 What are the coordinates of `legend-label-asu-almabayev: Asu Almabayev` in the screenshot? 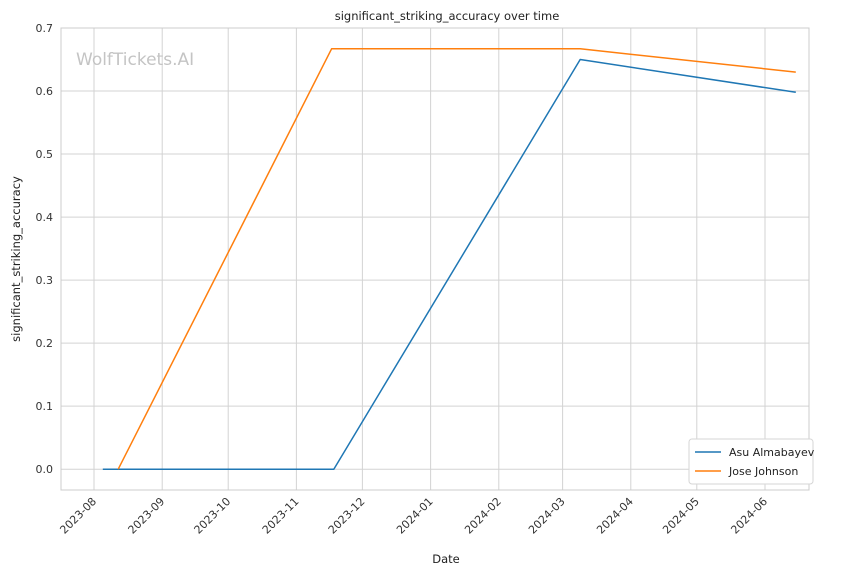 It's located at (772, 452).